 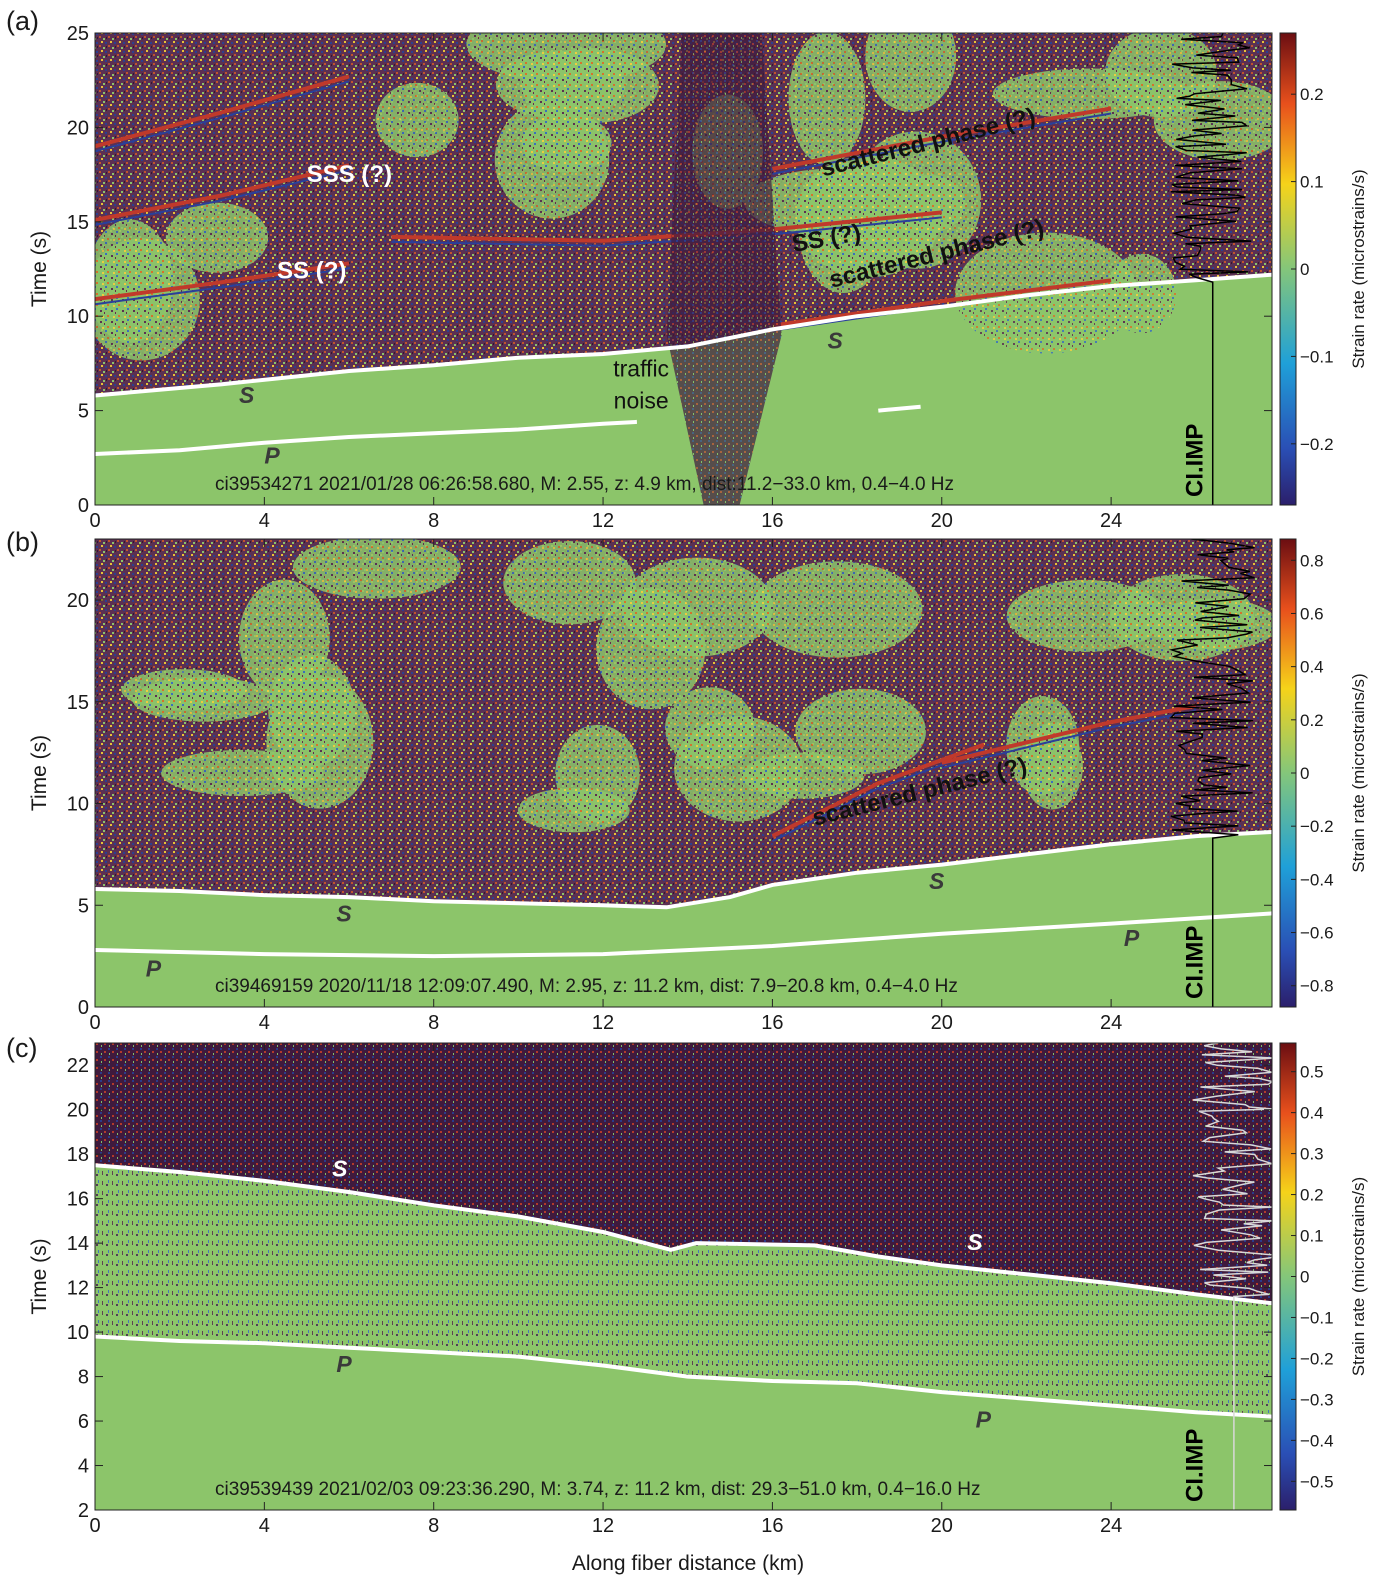 What do you see at coordinates (78, 805) in the screenshot?
I see `y-tick-label: 10` at bounding box center [78, 805].